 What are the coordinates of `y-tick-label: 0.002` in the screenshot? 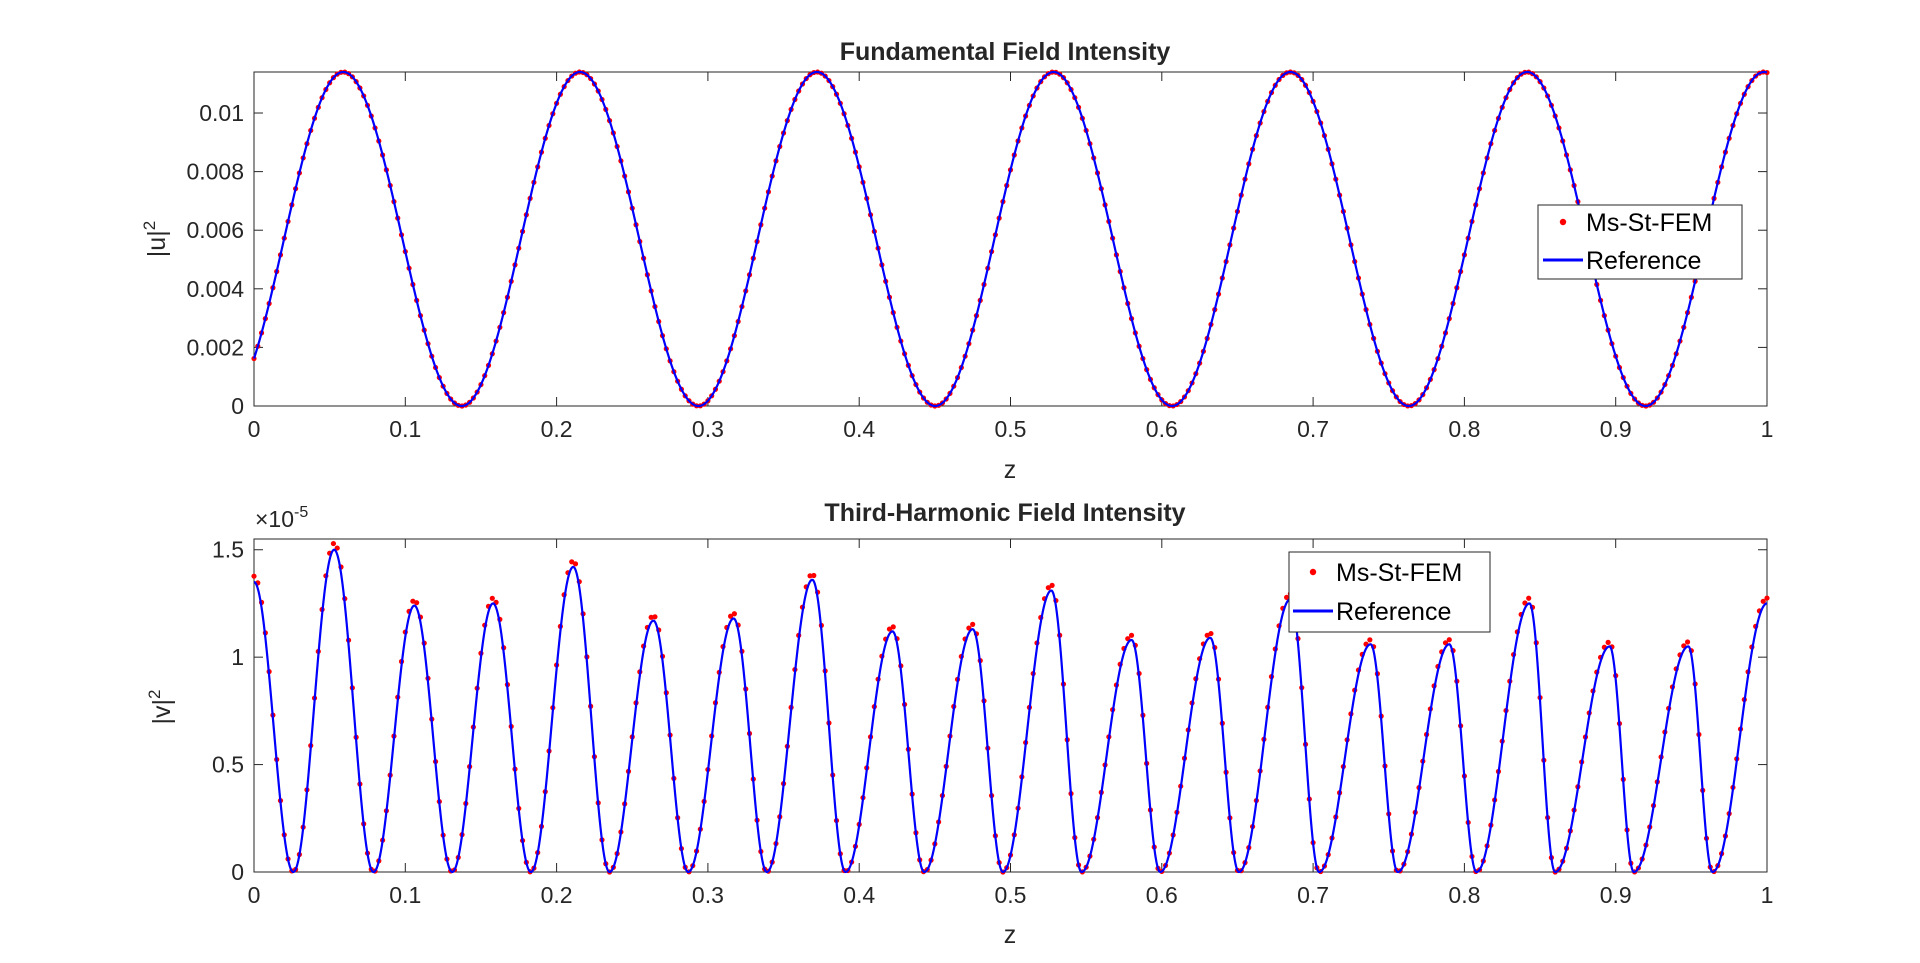 It's located at (215, 347).